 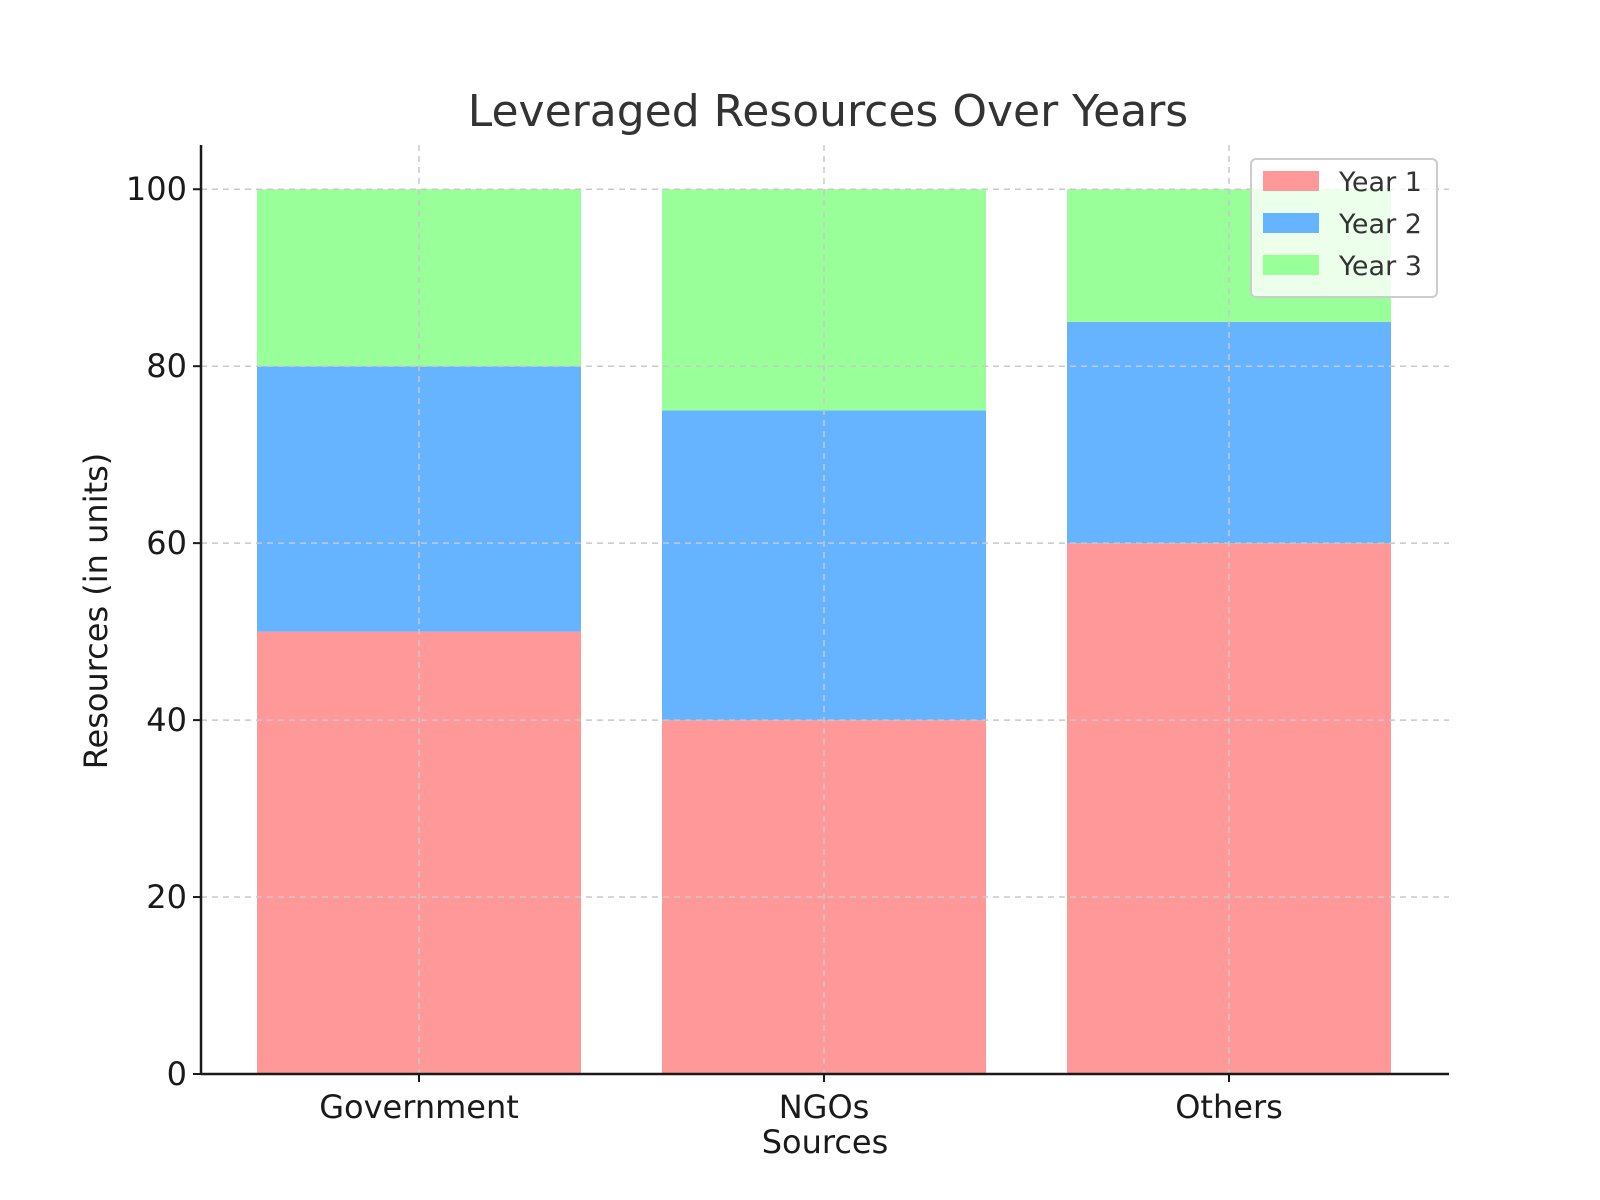 What do you see at coordinates (166, 366) in the screenshot?
I see `y-tick-label: 80` at bounding box center [166, 366].